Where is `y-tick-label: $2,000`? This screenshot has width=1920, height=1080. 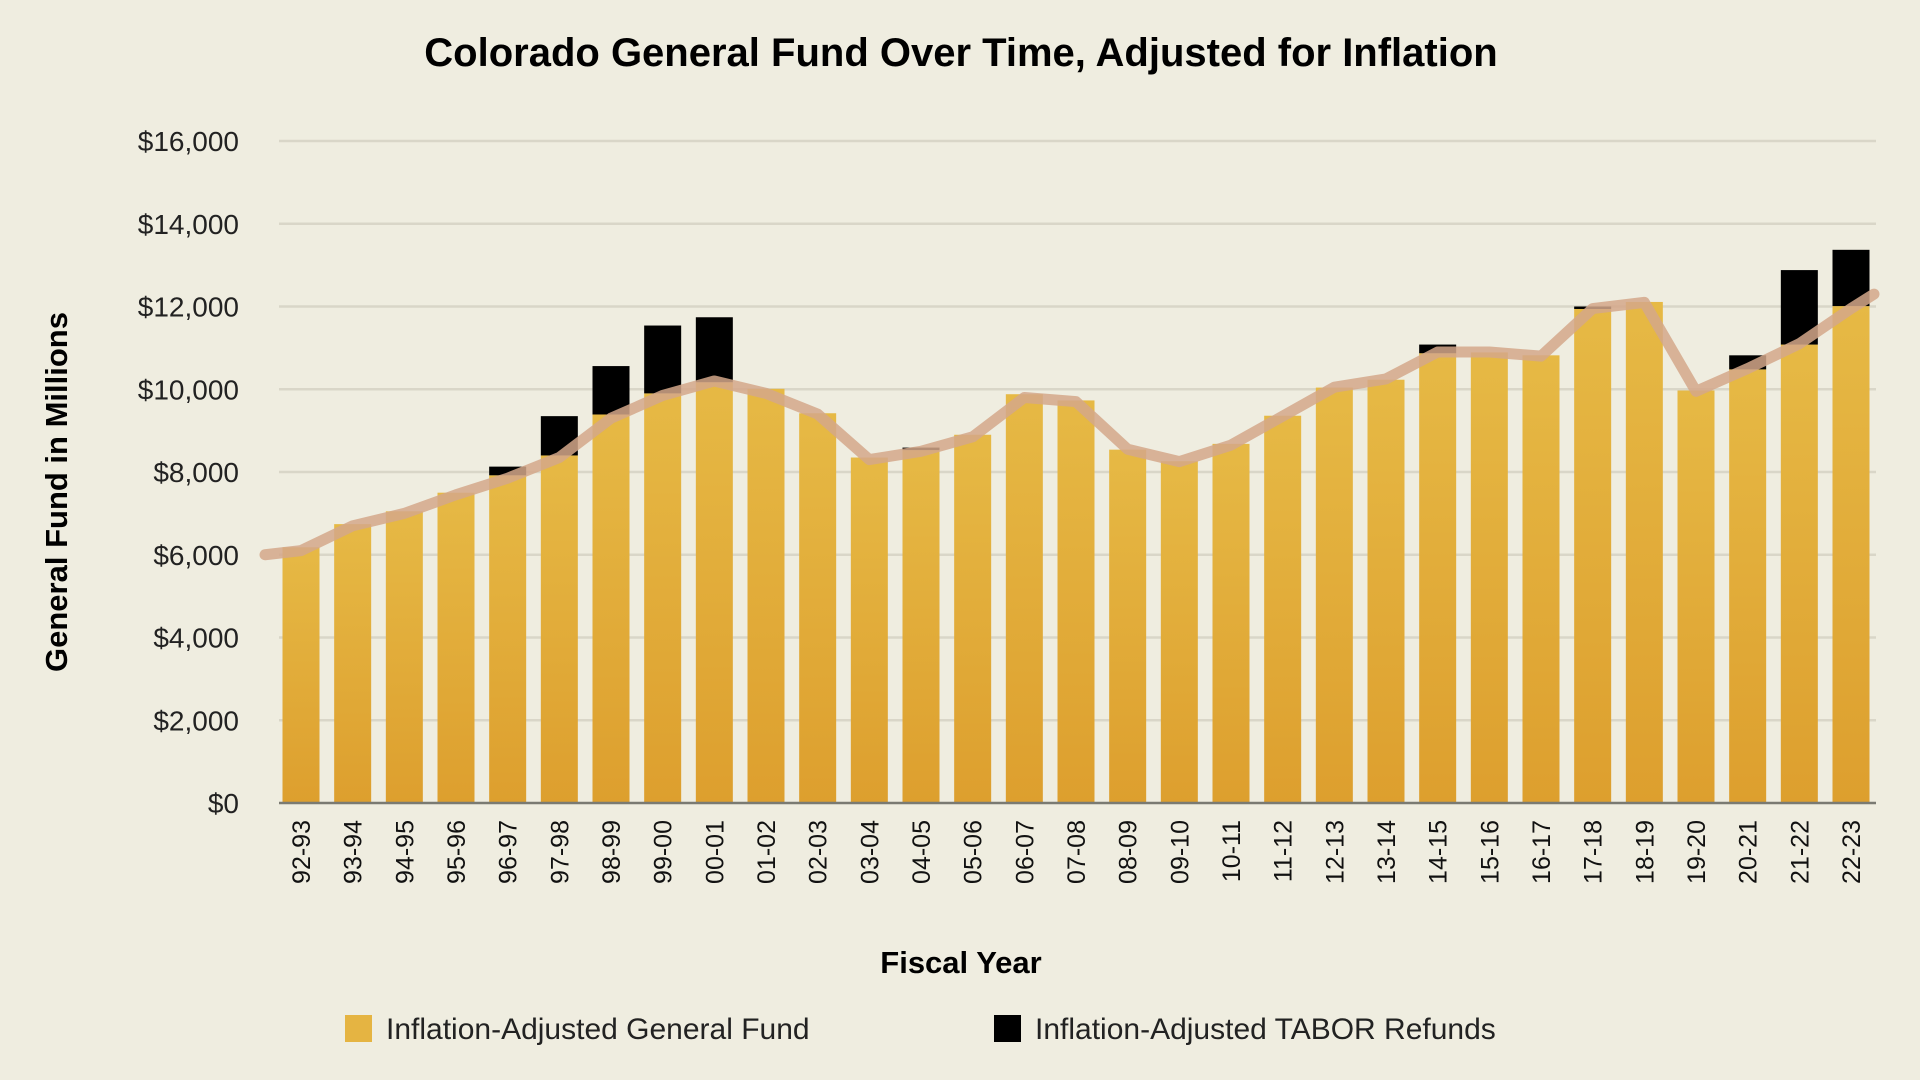
y-tick-label: $2,000 is located at coordinates (196, 720).